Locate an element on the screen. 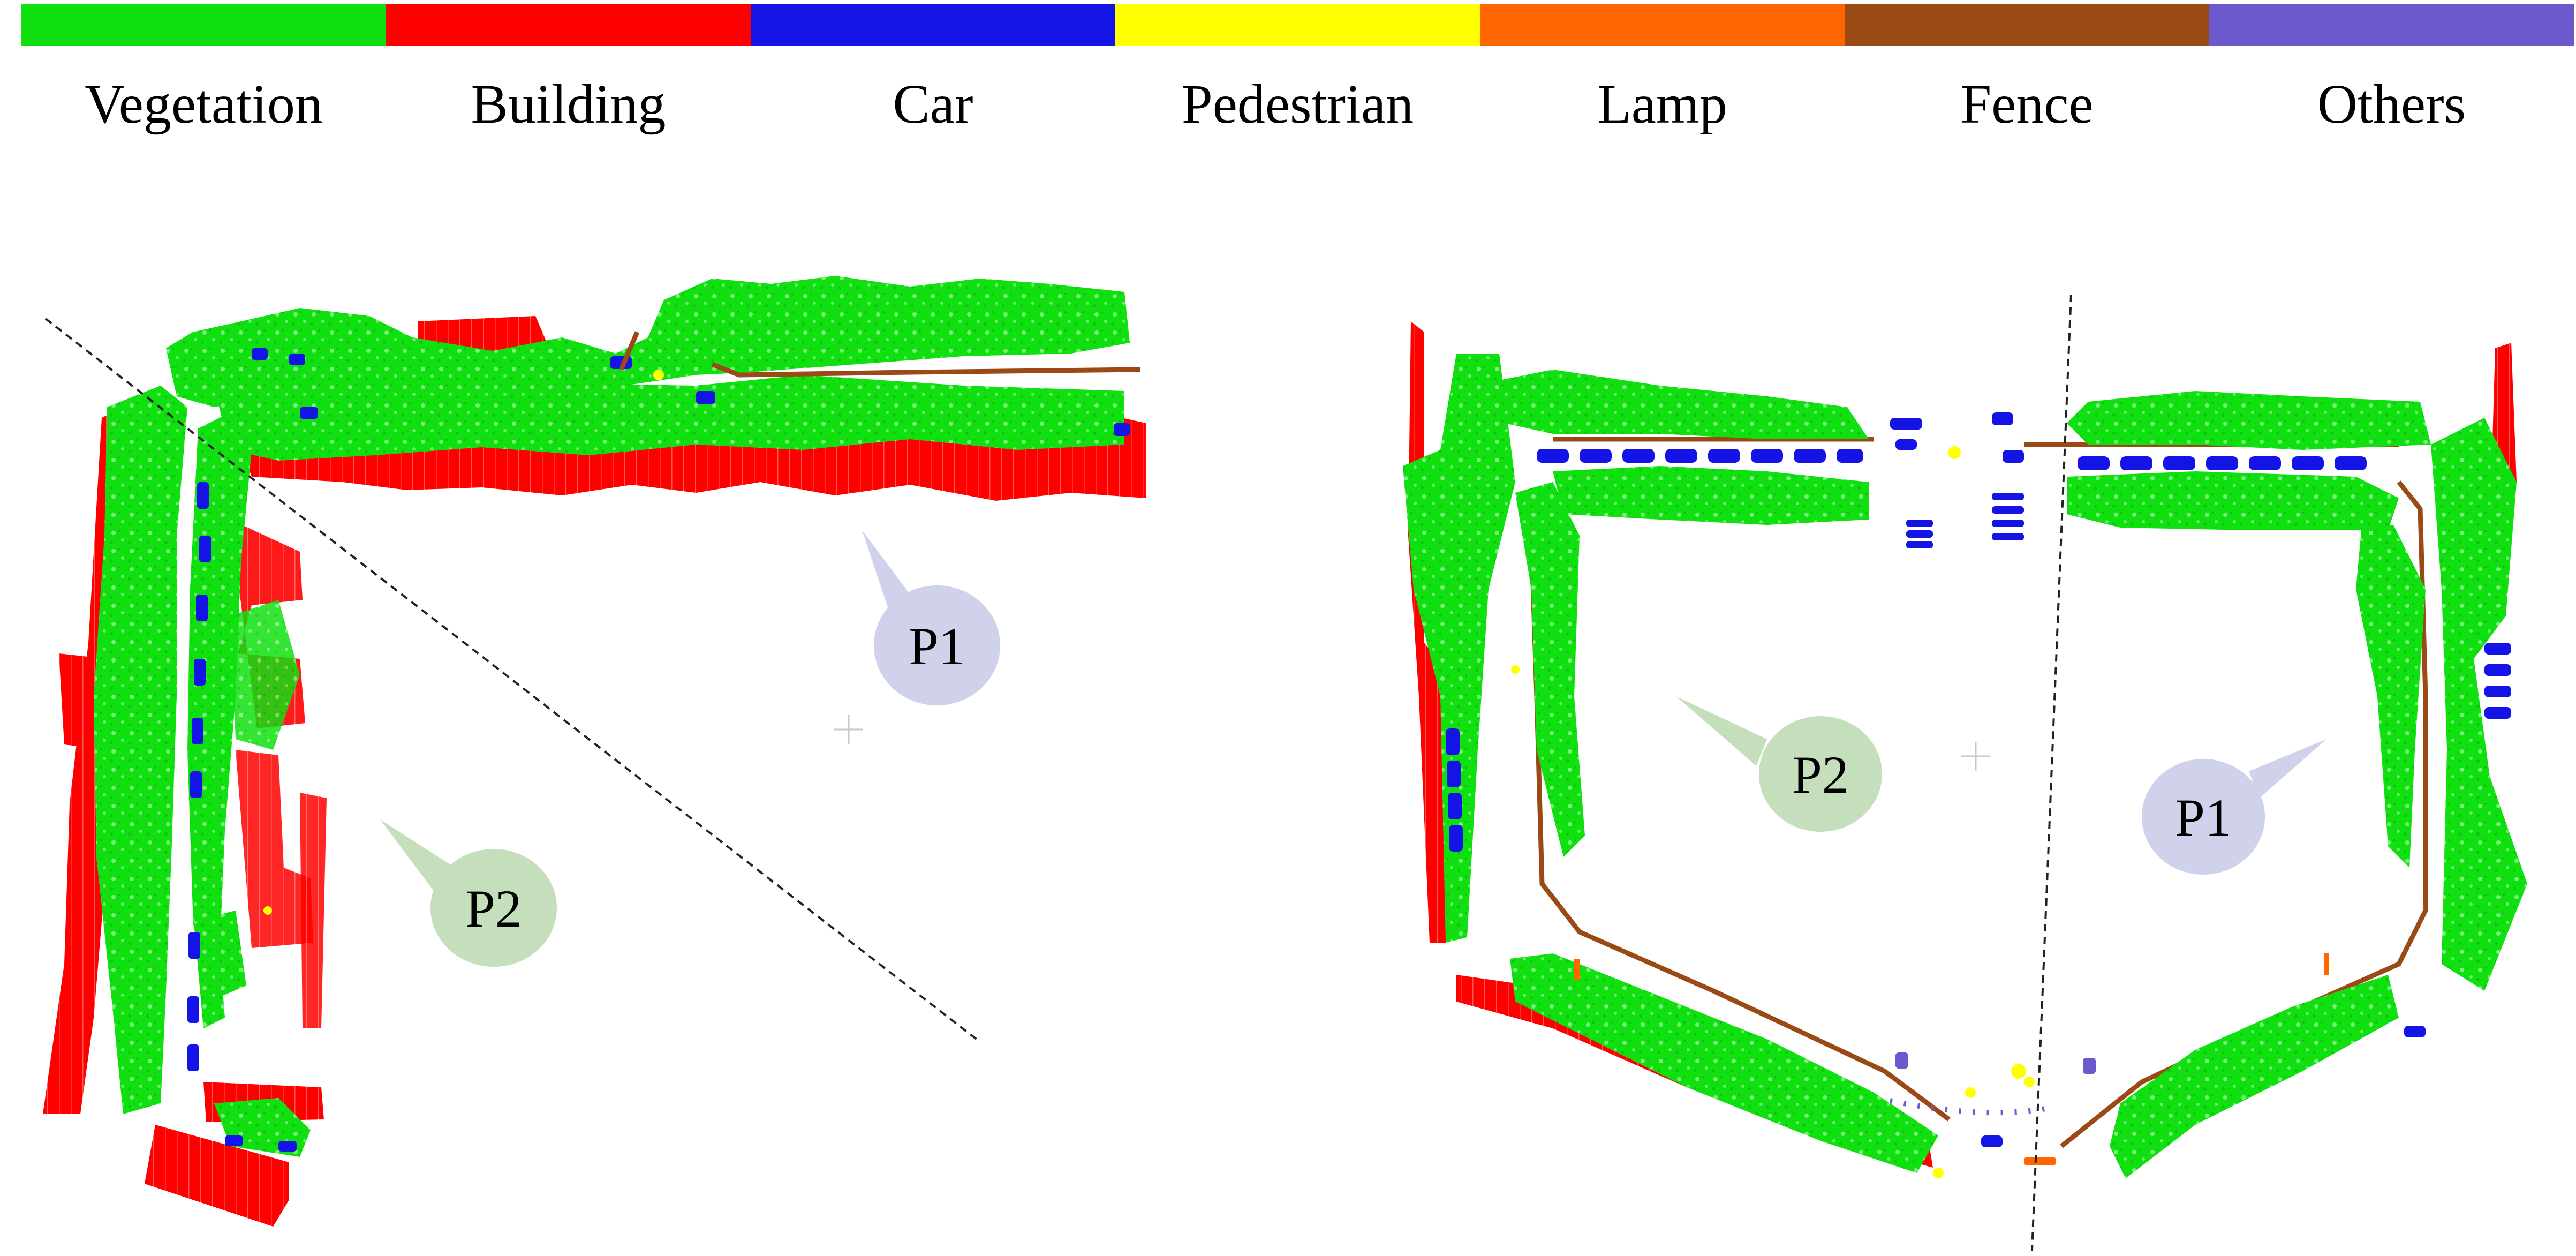  legend-item-building: Building is located at coordinates (568, 84).